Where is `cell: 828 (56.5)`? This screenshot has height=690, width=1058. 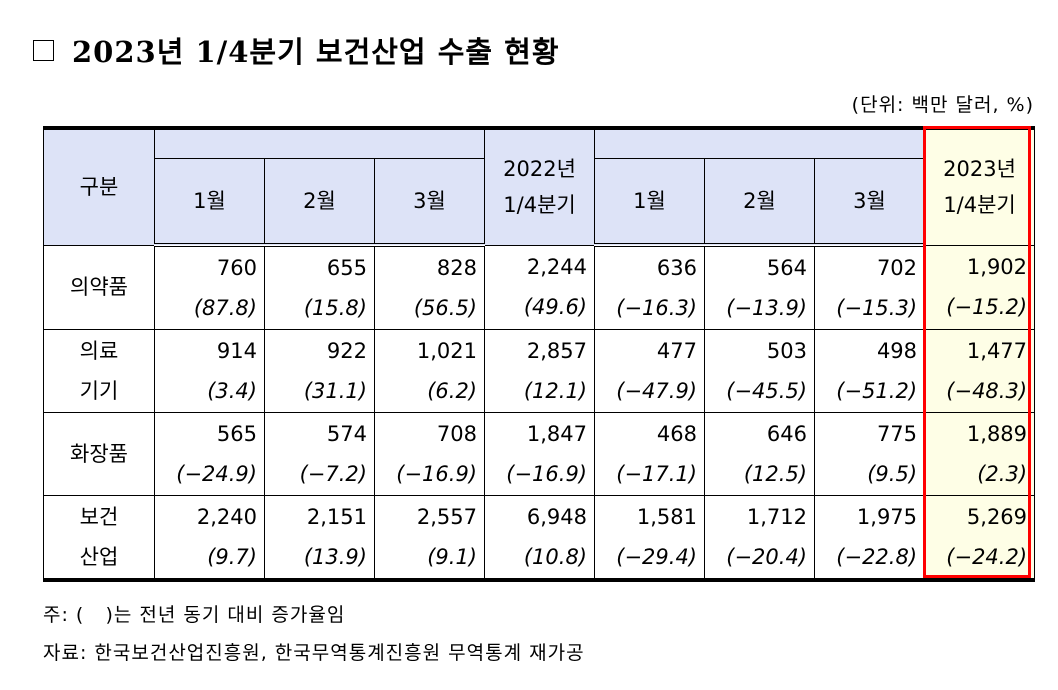
cell: 828 (56.5) is located at coordinates (429, 287).